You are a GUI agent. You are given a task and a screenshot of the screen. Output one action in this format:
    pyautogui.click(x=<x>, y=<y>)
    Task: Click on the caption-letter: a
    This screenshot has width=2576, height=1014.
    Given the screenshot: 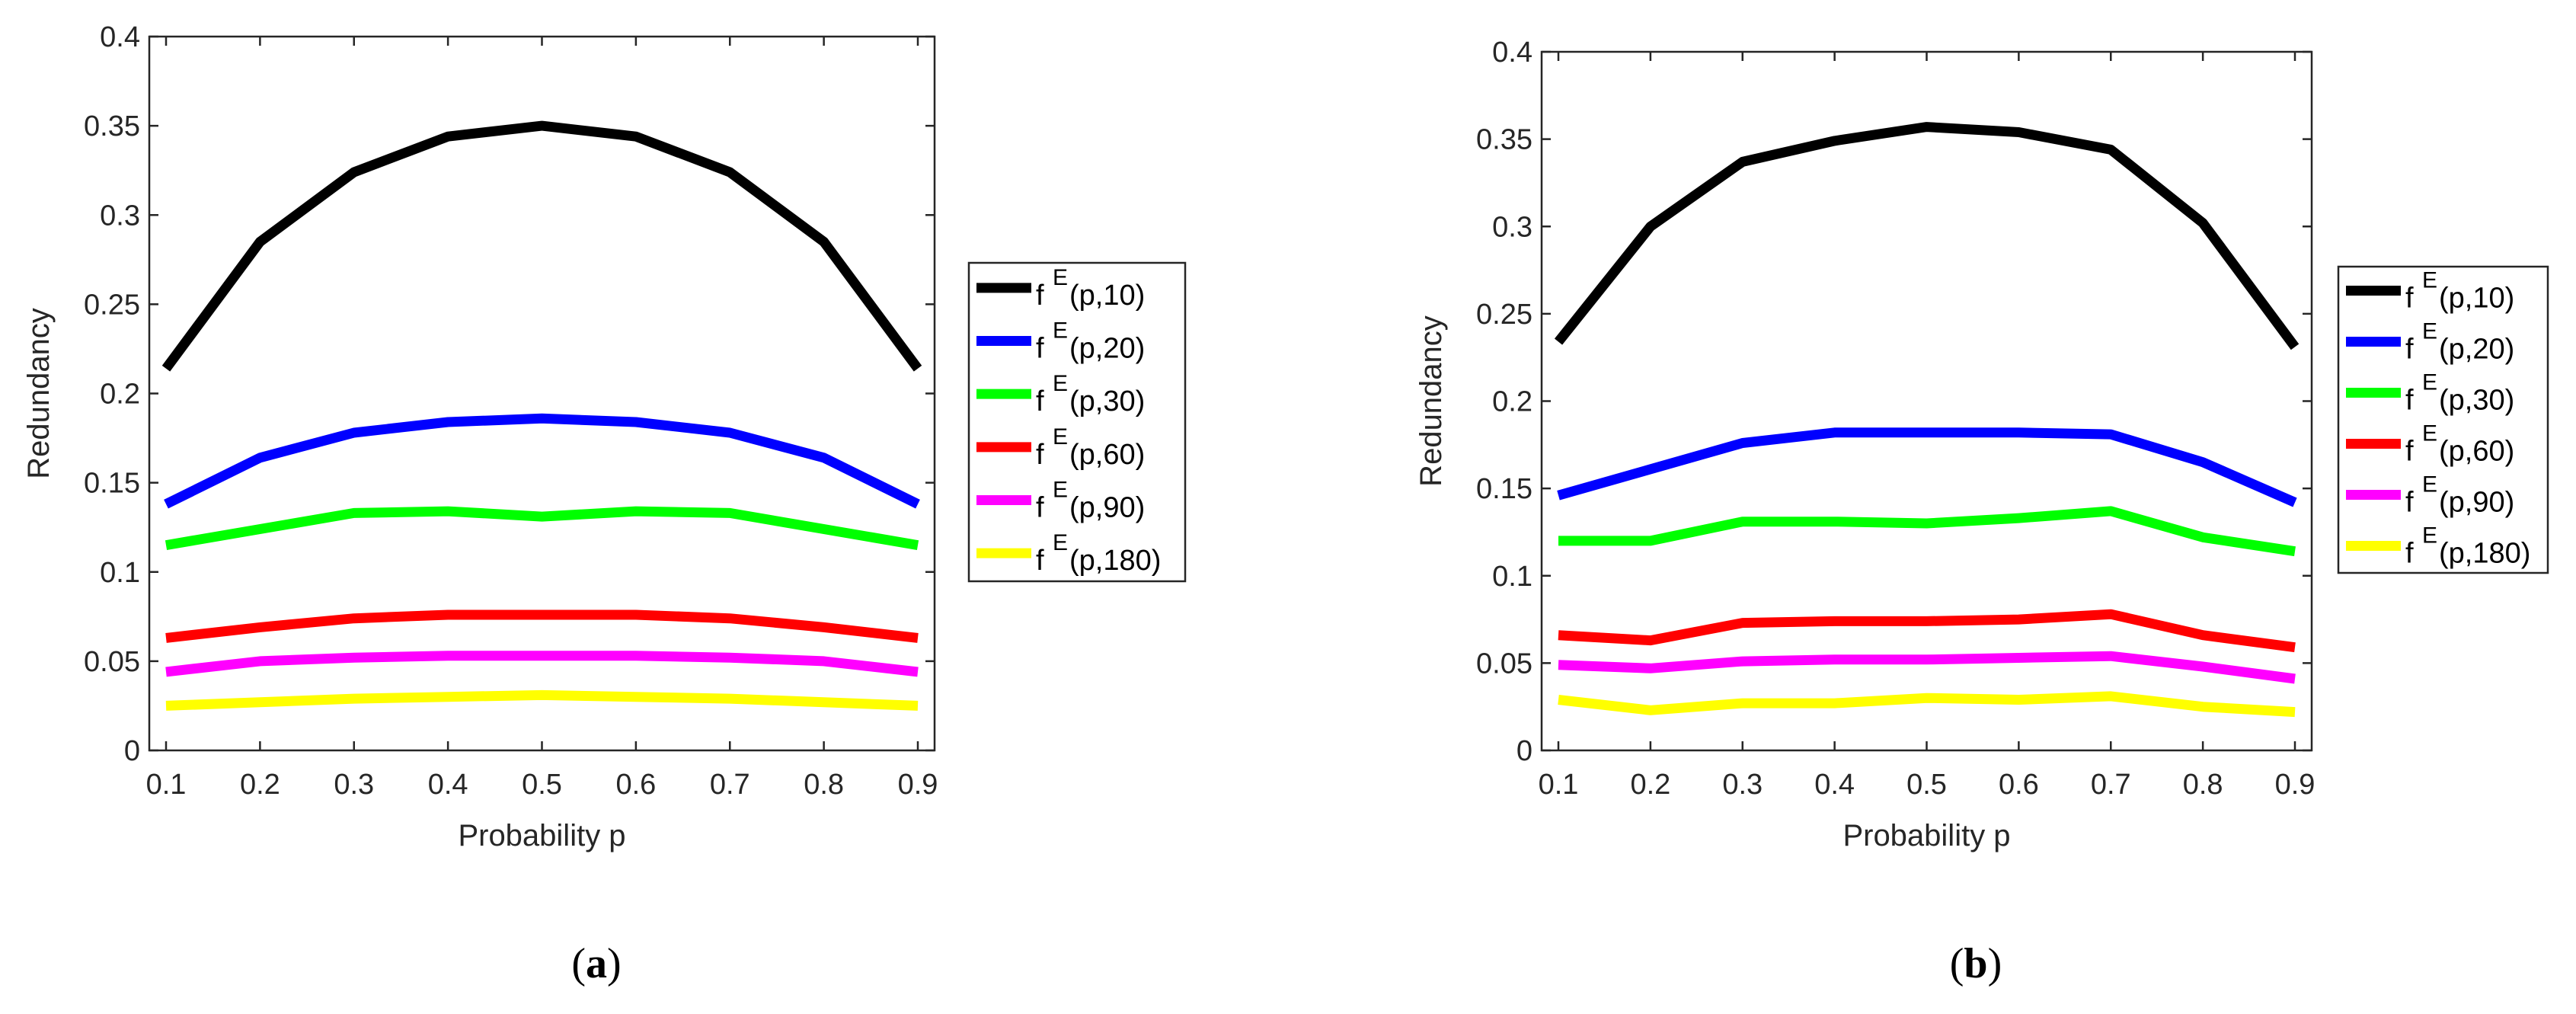 What is the action you would take?
    pyautogui.click(x=597, y=963)
    